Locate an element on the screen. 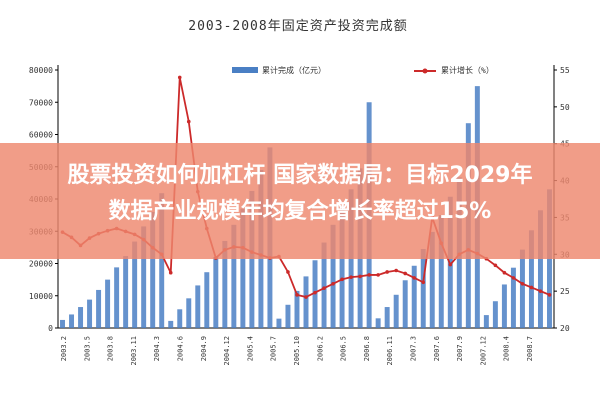 This screenshot has width=600, height=400. x-tick-label: 2005.4 is located at coordinates (250, 348).